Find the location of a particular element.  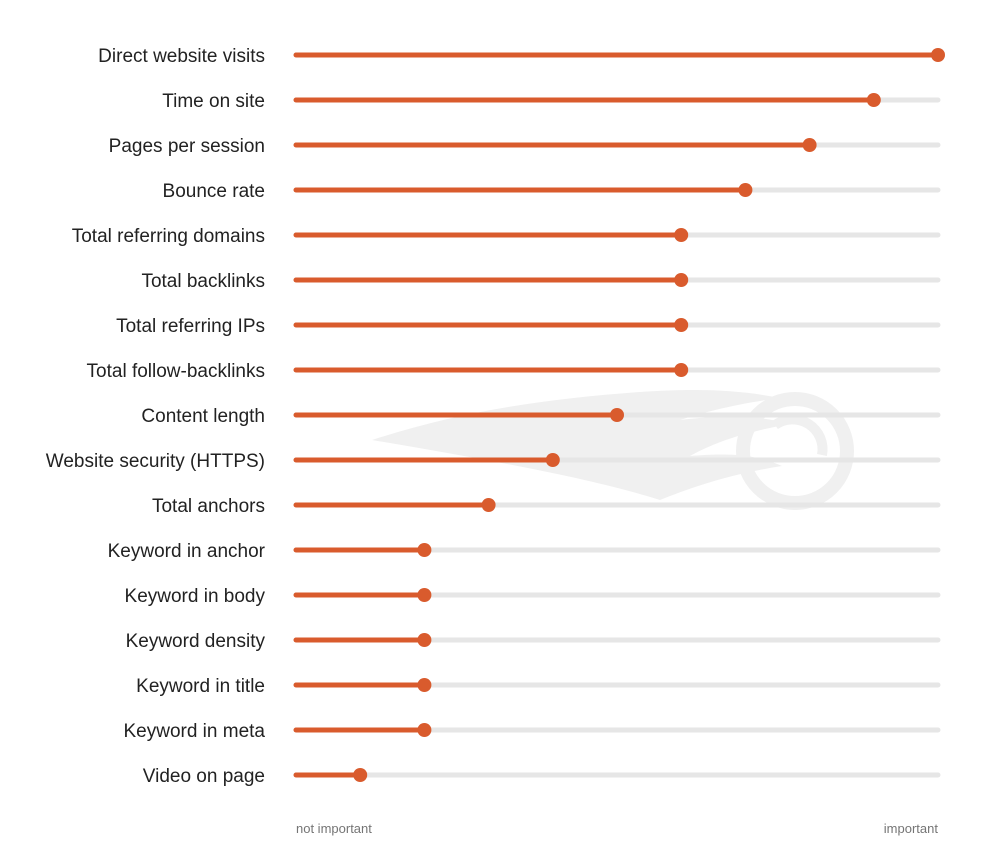

chart-row: Keyword in title is located at coordinates (538, 686).